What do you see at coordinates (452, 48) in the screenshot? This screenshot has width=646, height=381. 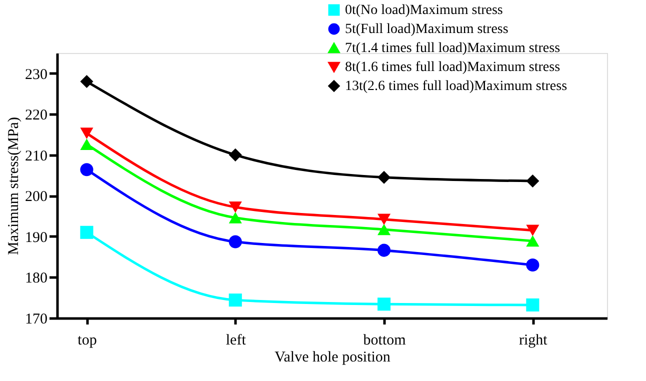 I see `legend-label: 7t(1.4 times full load)Maximum stress` at bounding box center [452, 48].